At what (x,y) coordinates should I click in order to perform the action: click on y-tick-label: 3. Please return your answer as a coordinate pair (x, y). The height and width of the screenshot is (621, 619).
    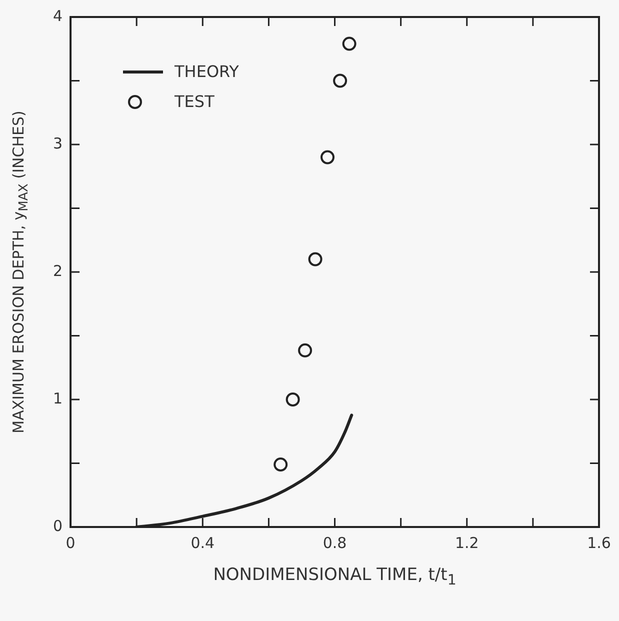
    Looking at the image, I should click on (57, 143).